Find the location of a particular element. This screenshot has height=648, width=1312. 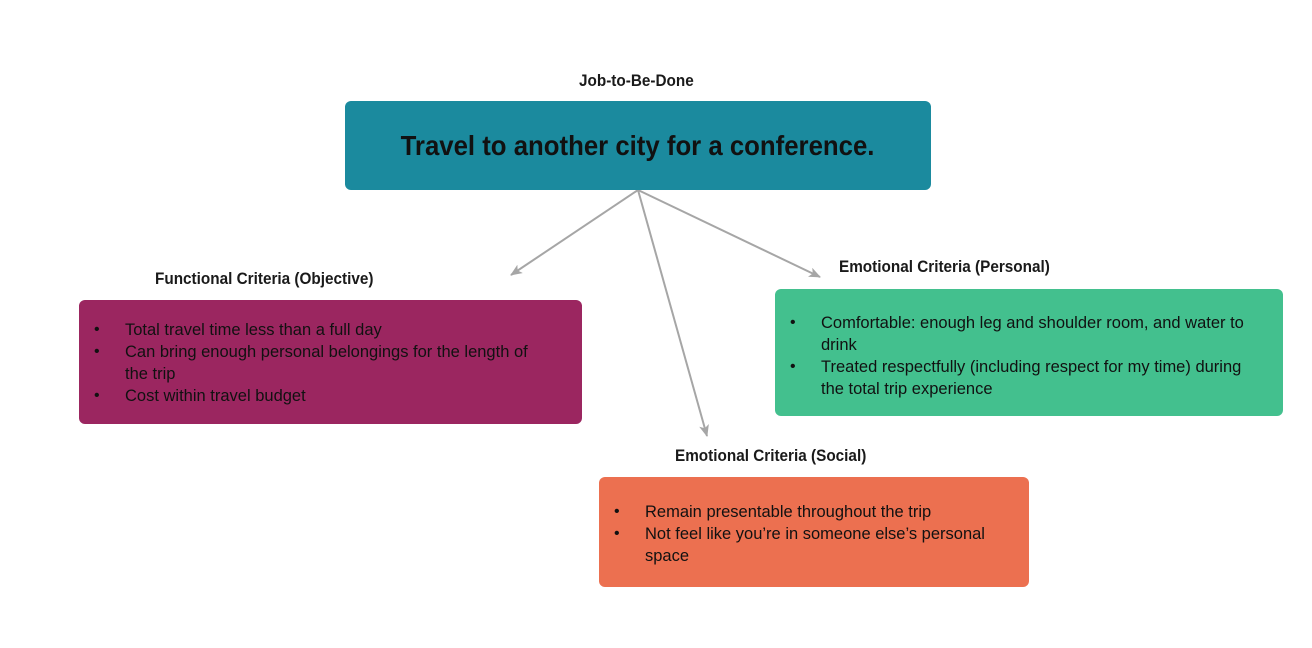

arrow-to-functional is located at coordinates (574, 232).